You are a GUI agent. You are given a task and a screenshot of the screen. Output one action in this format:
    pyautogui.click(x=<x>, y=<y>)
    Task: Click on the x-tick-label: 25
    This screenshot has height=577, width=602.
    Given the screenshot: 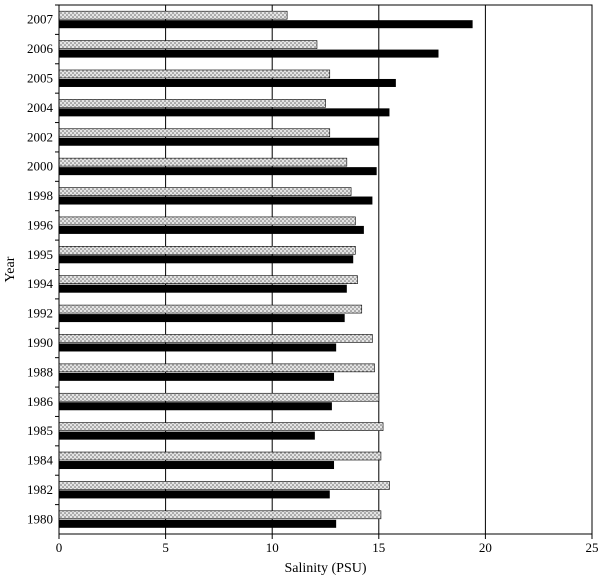 What is the action you would take?
    pyautogui.click(x=592, y=547)
    